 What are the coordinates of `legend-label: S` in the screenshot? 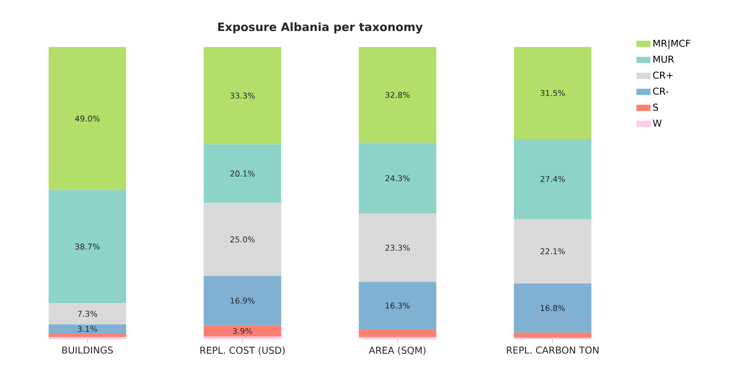 It's located at (655, 107).